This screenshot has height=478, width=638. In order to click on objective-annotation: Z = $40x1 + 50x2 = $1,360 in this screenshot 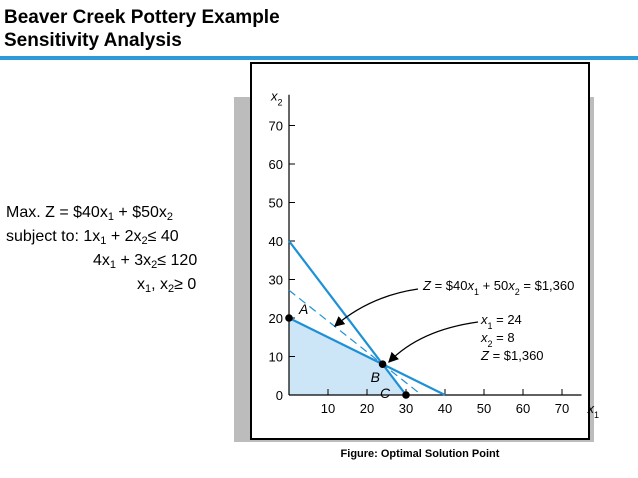, I will do `click(498, 287)`.